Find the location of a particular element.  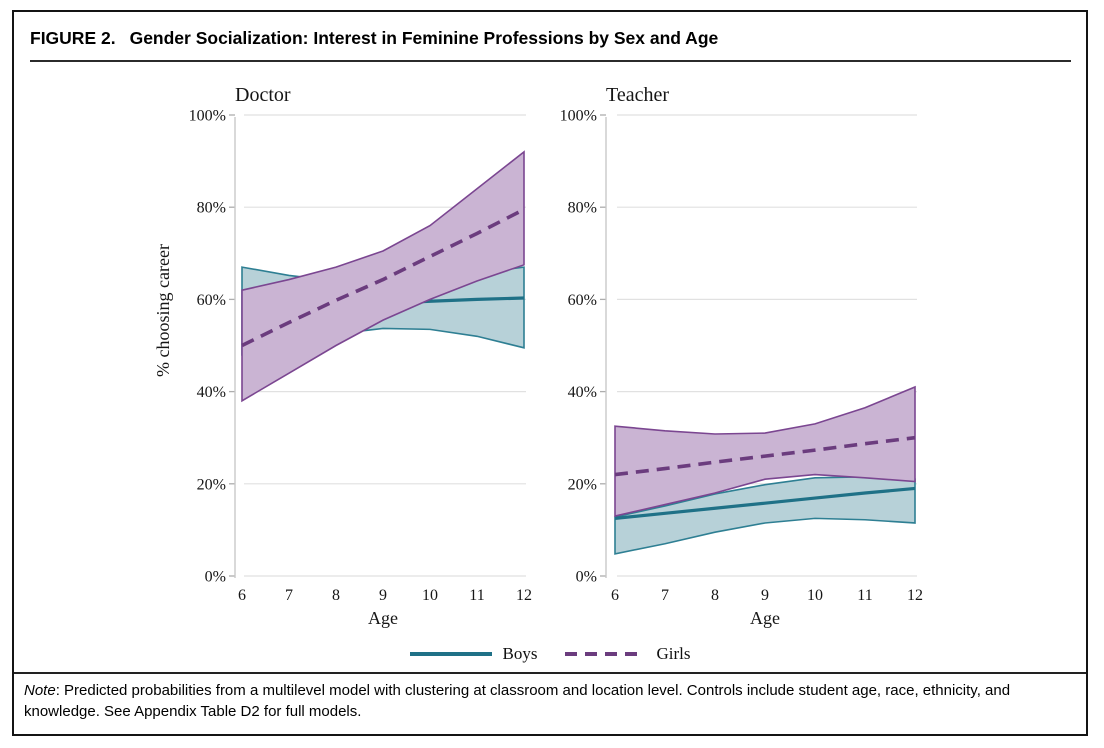

note-prefix: Note is located at coordinates (40, 690).